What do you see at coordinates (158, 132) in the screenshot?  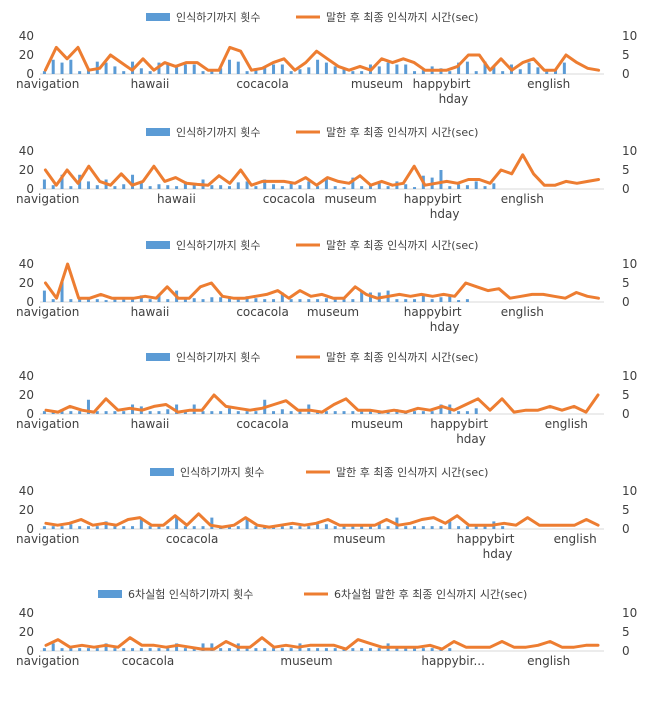 I see `legend-bar-swatch` at bounding box center [158, 132].